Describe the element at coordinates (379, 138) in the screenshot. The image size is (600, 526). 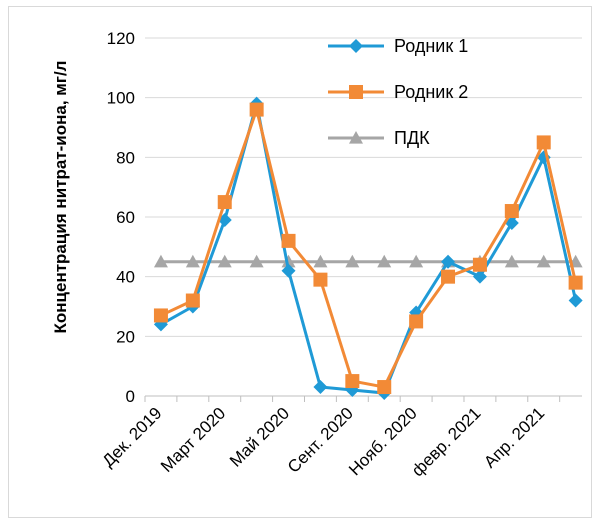
I see `legend-item: ПДК` at that location.